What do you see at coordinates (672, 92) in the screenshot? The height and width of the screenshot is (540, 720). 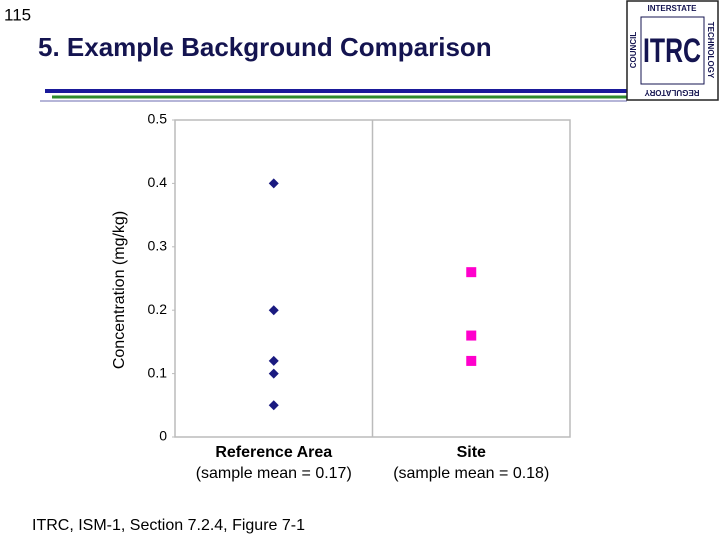 I see `logo-bottom: REGULATORY` at bounding box center [672, 92].